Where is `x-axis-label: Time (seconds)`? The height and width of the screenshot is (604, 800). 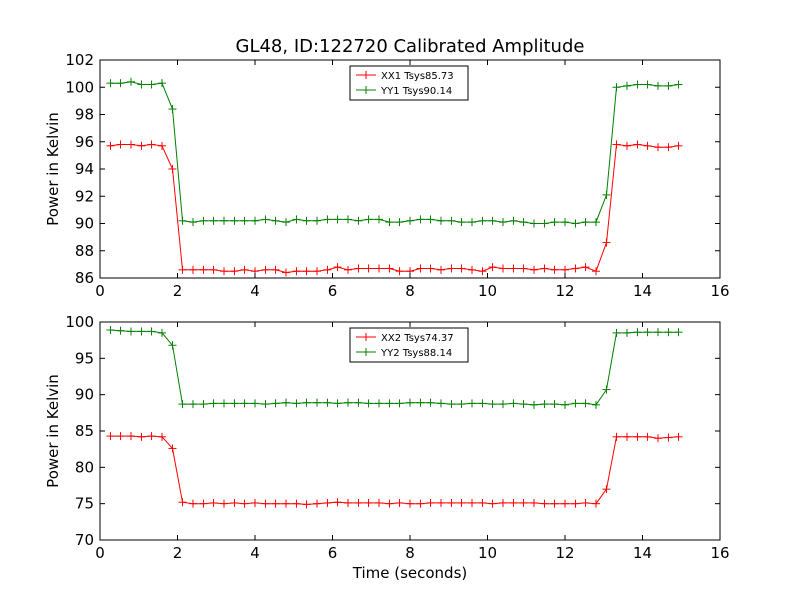
x-axis-label: Time (seconds) is located at coordinates (410, 573).